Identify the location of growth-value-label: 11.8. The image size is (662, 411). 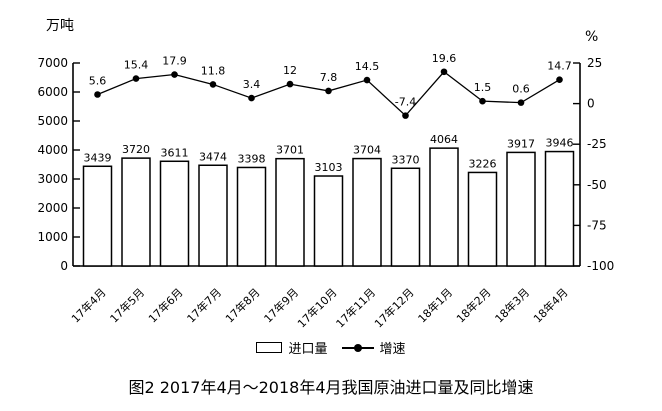
(213, 70).